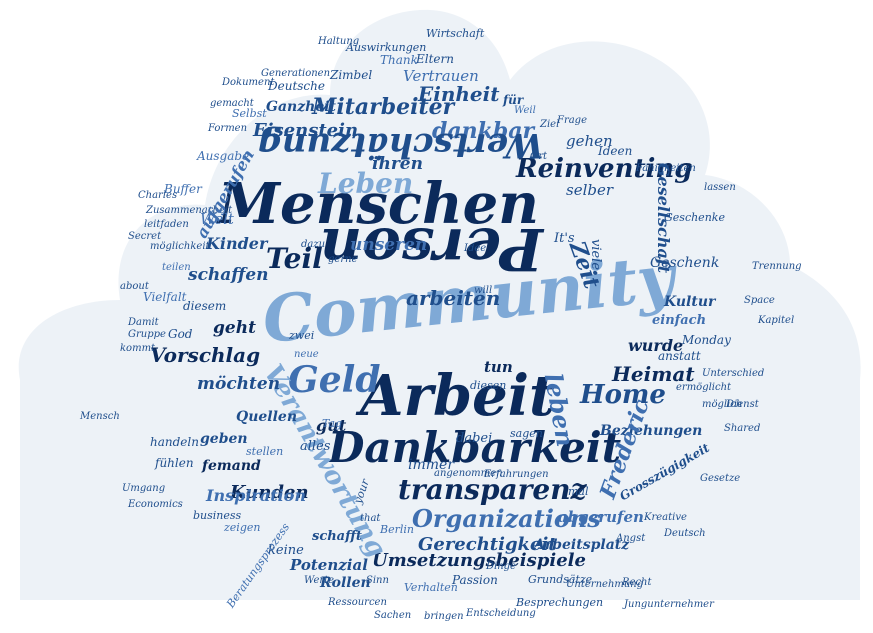 The height and width of the screenshot is (633, 873). Describe the element at coordinates (205, 355) in the screenshot. I see `word-vorschlag: Vorschlag` at that location.